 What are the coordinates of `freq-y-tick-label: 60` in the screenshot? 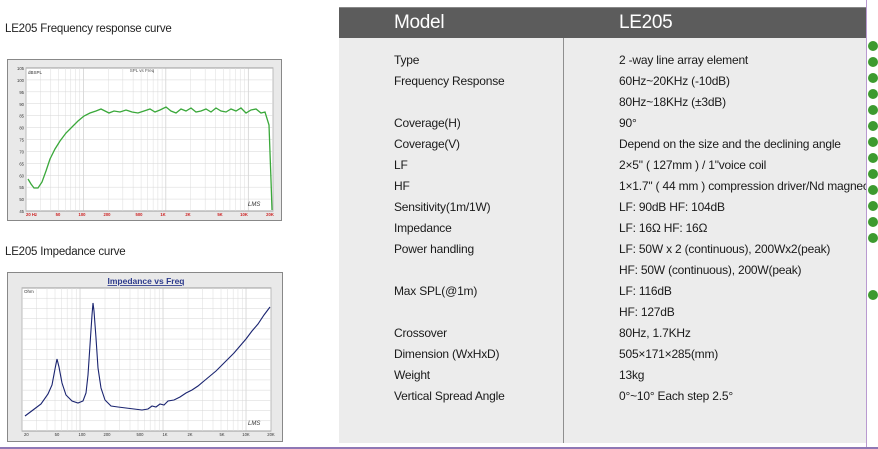 It's located at (21, 175).